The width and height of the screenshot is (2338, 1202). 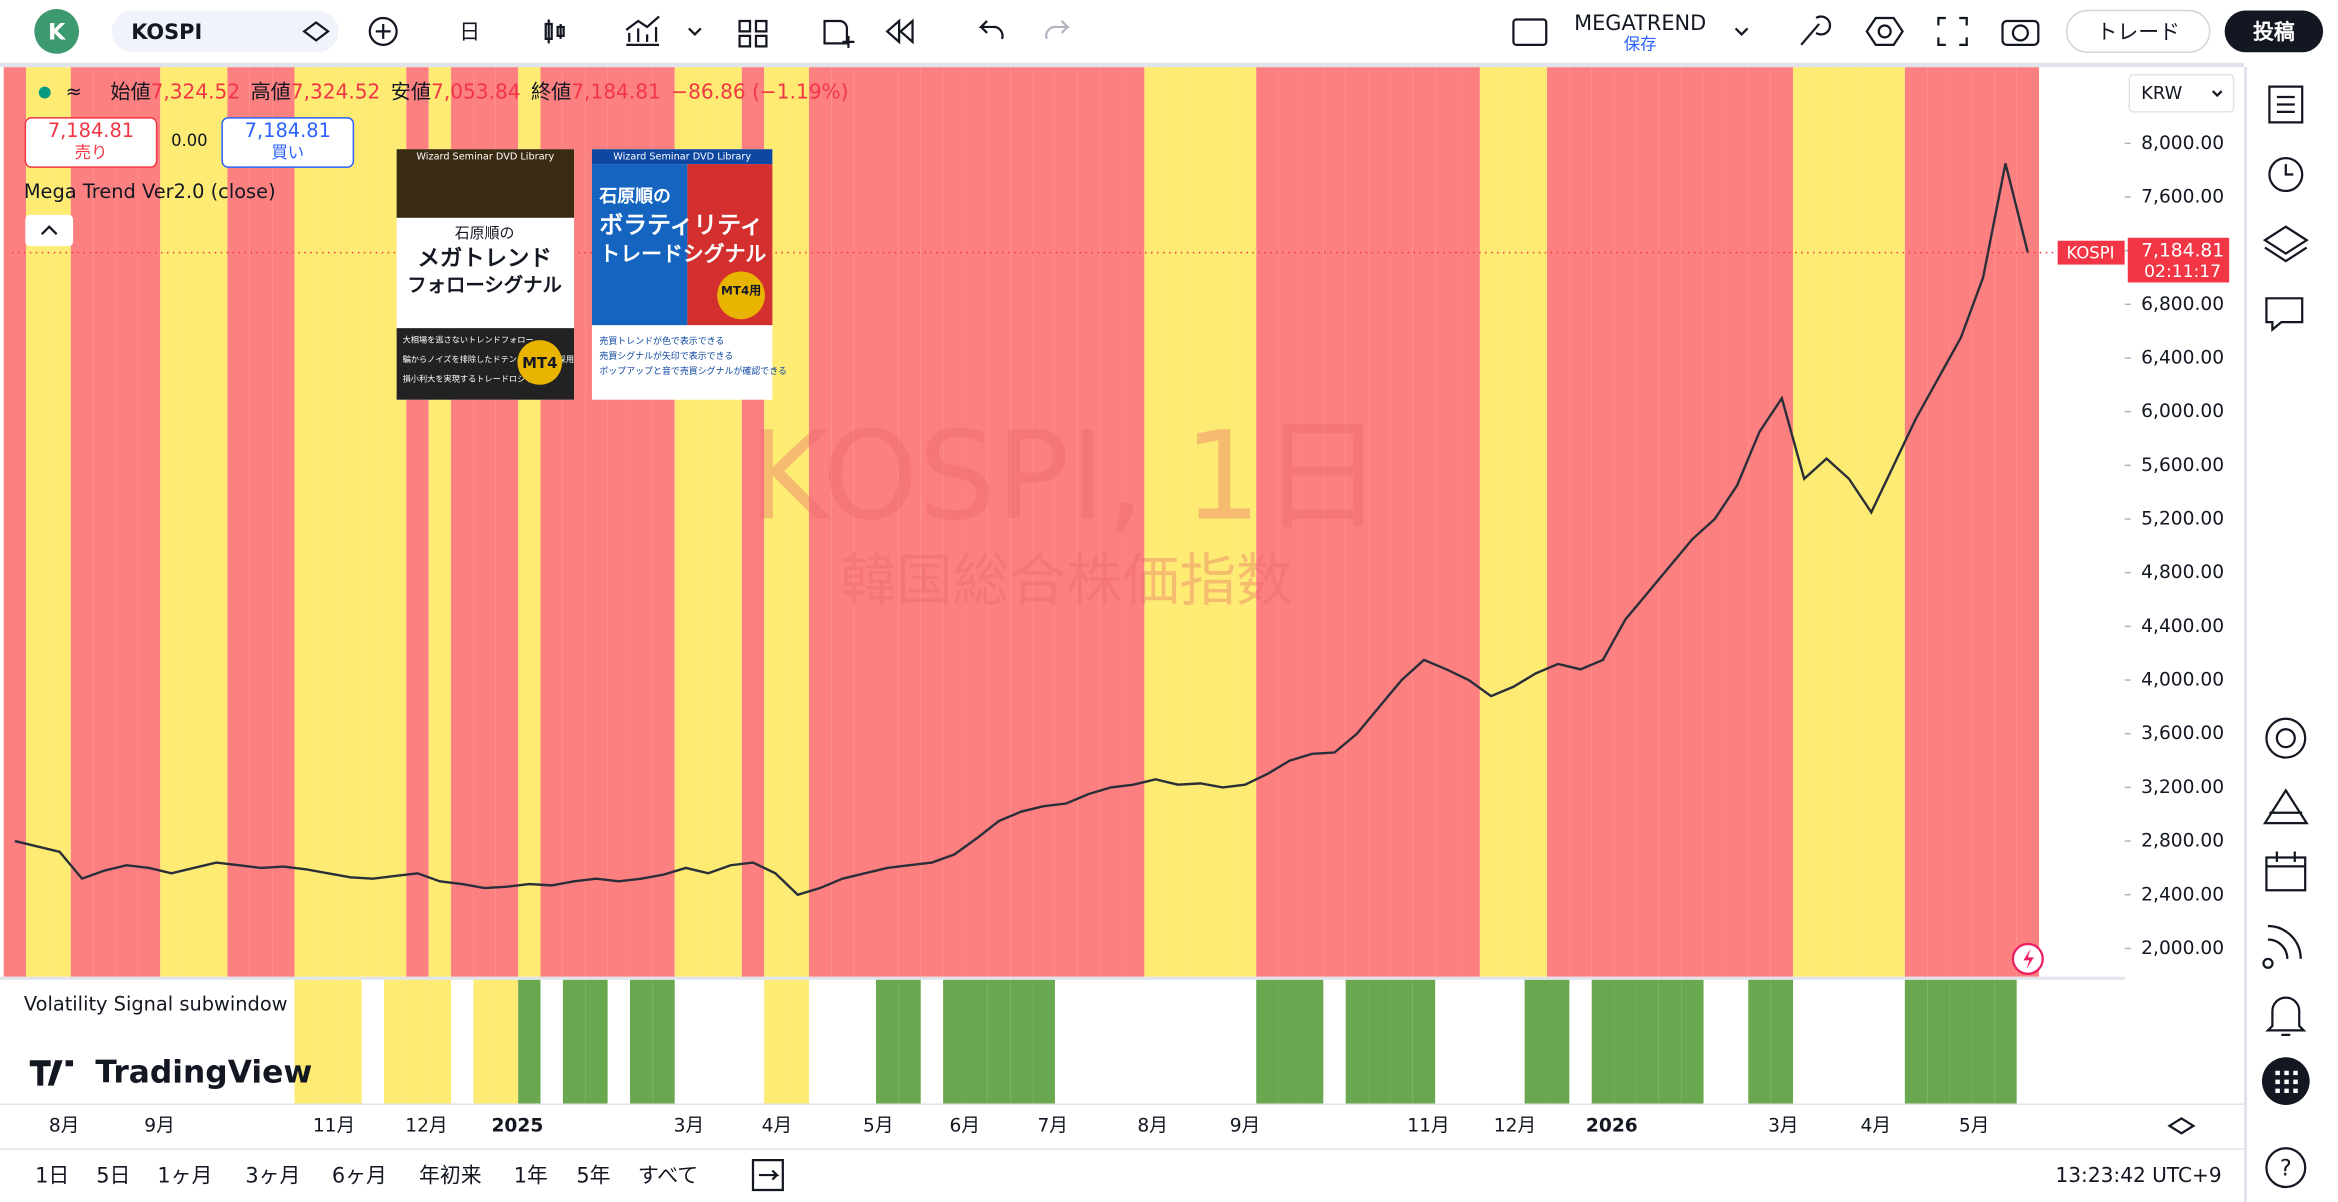 What do you see at coordinates (839, 33) in the screenshot?
I see `alert-icon` at bounding box center [839, 33].